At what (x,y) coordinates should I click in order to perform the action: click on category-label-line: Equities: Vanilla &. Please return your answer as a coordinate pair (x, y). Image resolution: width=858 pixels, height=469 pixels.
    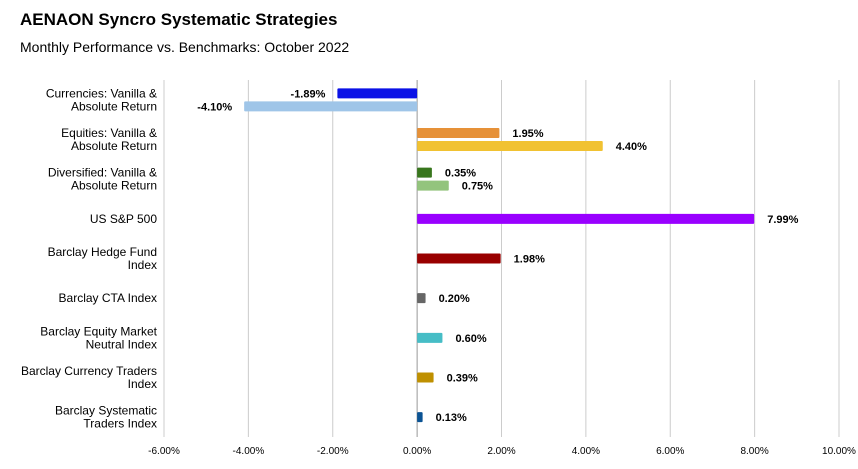
    Looking at the image, I should click on (109, 133).